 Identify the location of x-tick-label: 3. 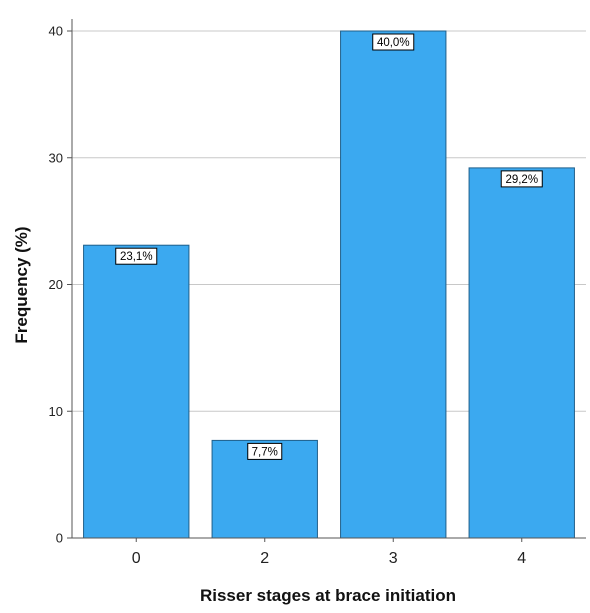
(393, 558).